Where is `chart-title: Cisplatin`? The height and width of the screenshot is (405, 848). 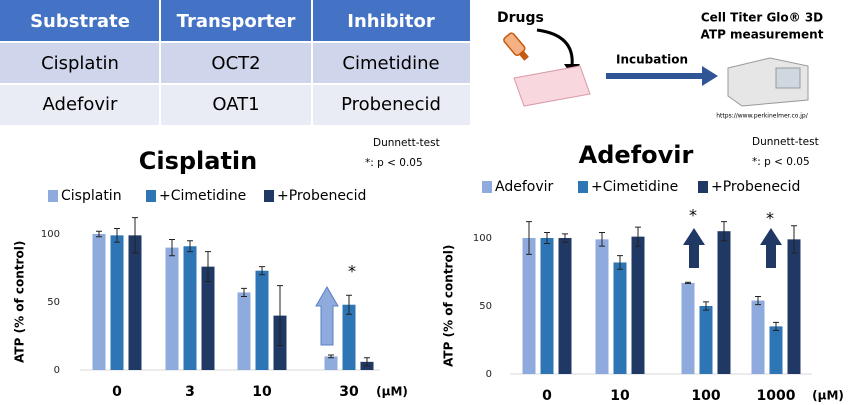
chart-title: Cisplatin is located at coordinates (198, 161).